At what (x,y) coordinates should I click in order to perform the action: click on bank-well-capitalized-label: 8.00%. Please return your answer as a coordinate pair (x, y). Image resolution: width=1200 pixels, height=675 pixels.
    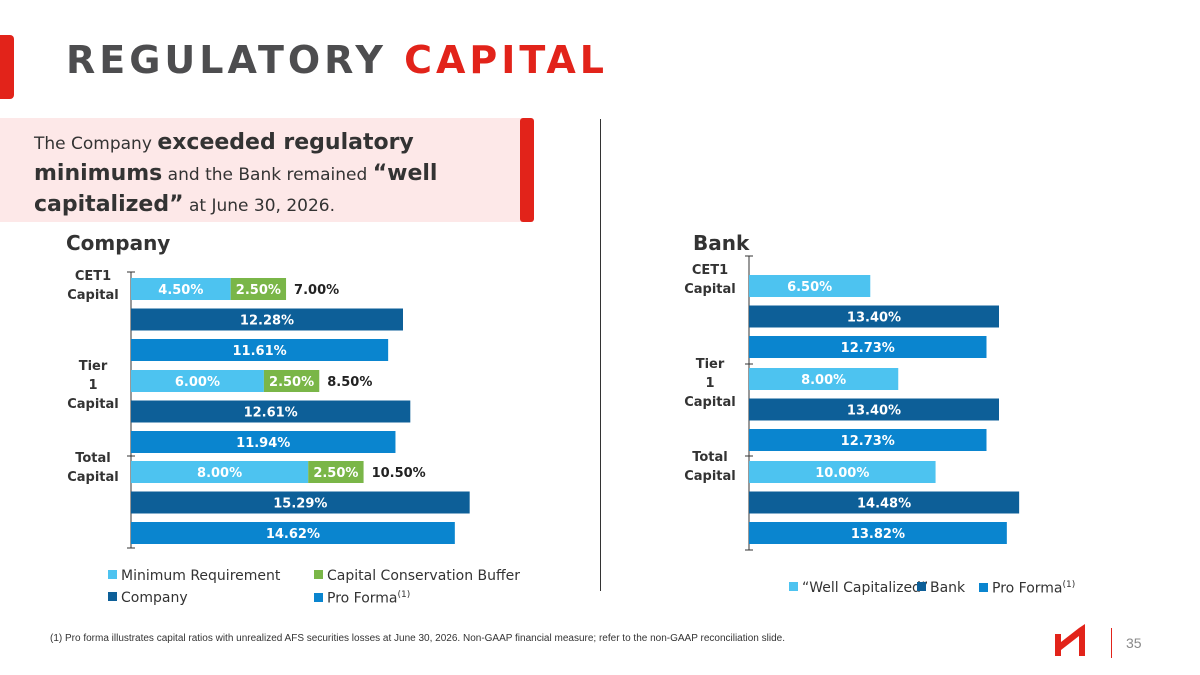
    Looking at the image, I should click on (823, 380).